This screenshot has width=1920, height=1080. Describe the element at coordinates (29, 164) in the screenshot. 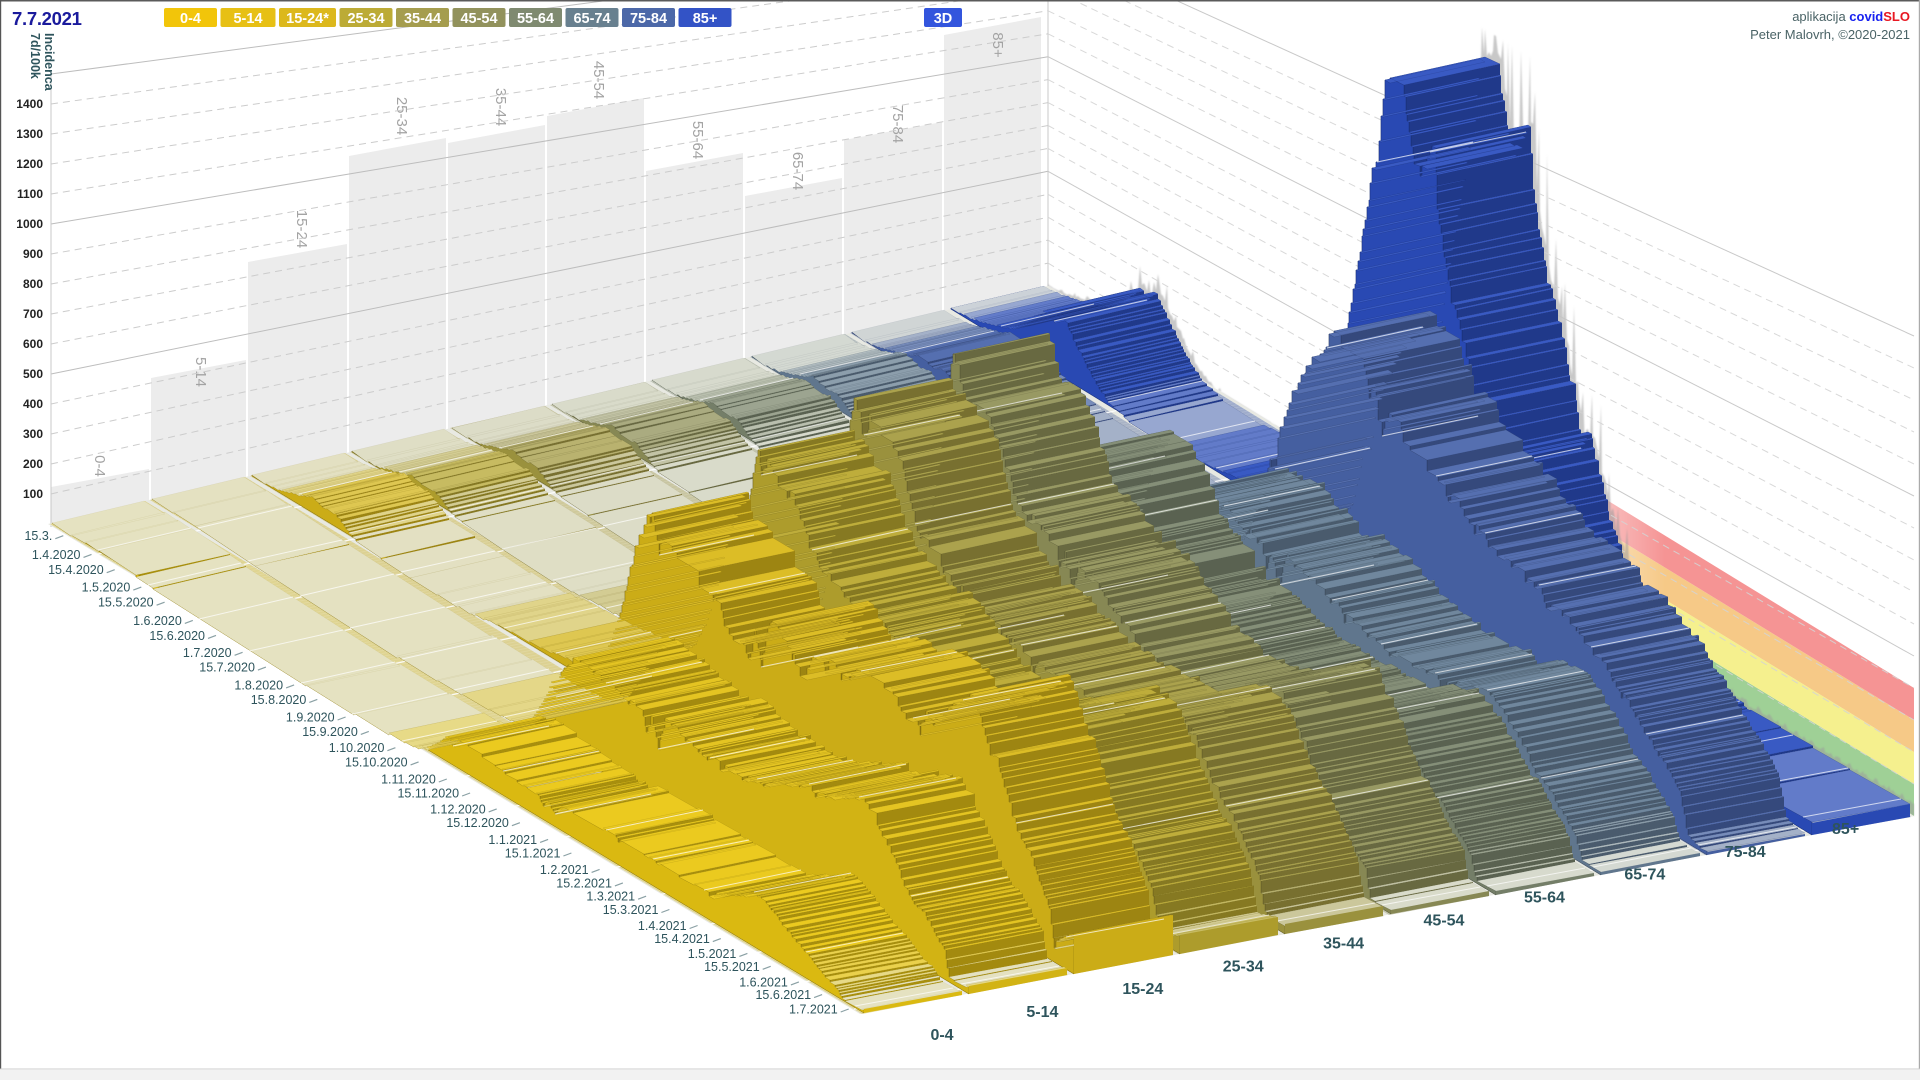

I see `svg-text: 1200` at that location.